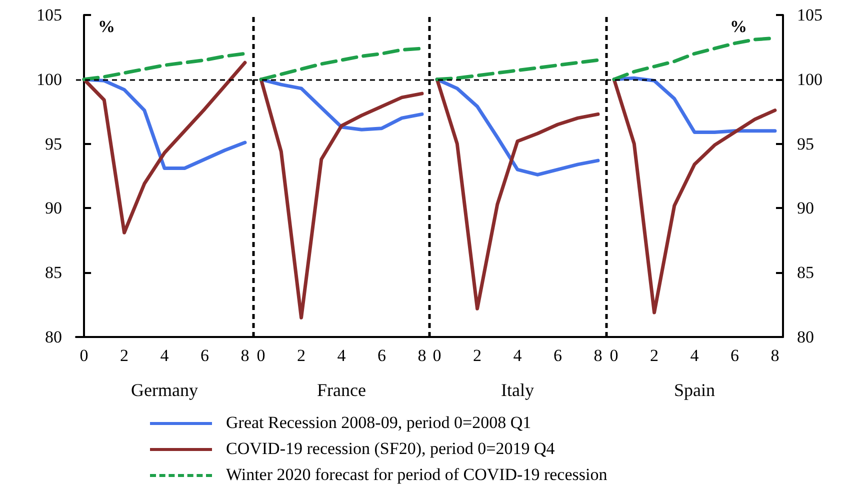  What do you see at coordinates (809, 79) in the screenshot?
I see `y2-tick-label: 100` at bounding box center [809, 79].